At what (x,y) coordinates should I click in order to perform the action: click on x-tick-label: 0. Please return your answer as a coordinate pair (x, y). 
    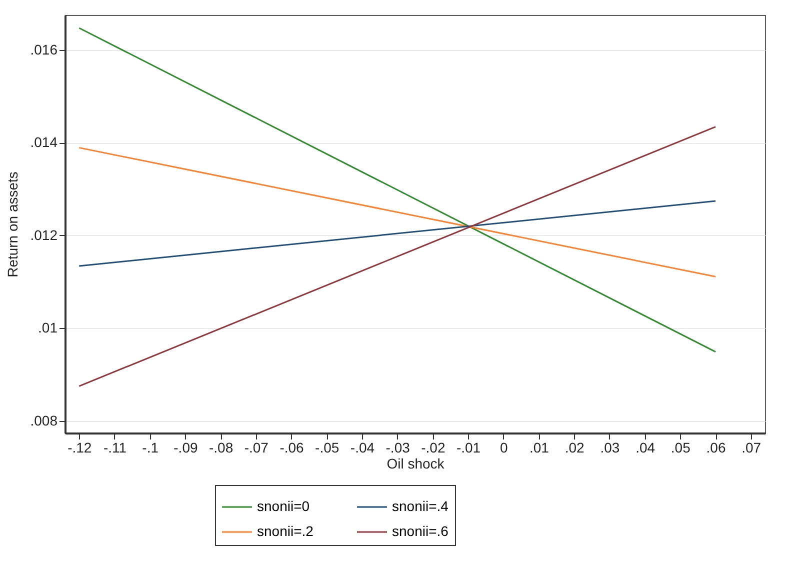
    Looking at the image, I should click on (504, 448).